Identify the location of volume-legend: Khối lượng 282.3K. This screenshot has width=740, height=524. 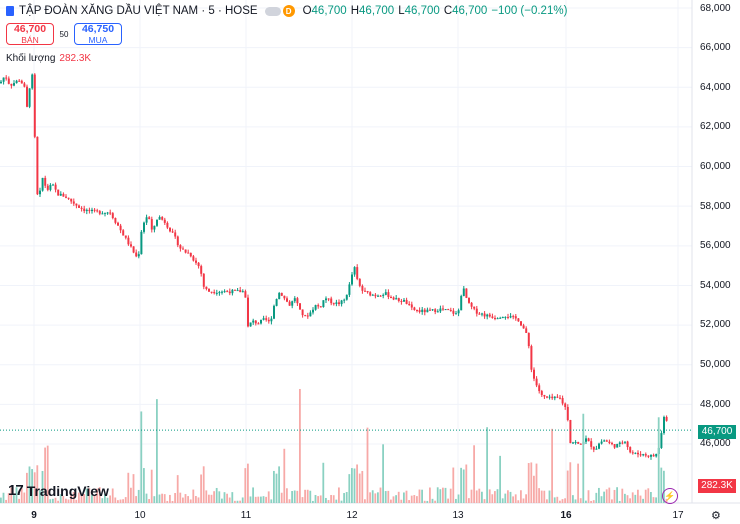
(48, 58).